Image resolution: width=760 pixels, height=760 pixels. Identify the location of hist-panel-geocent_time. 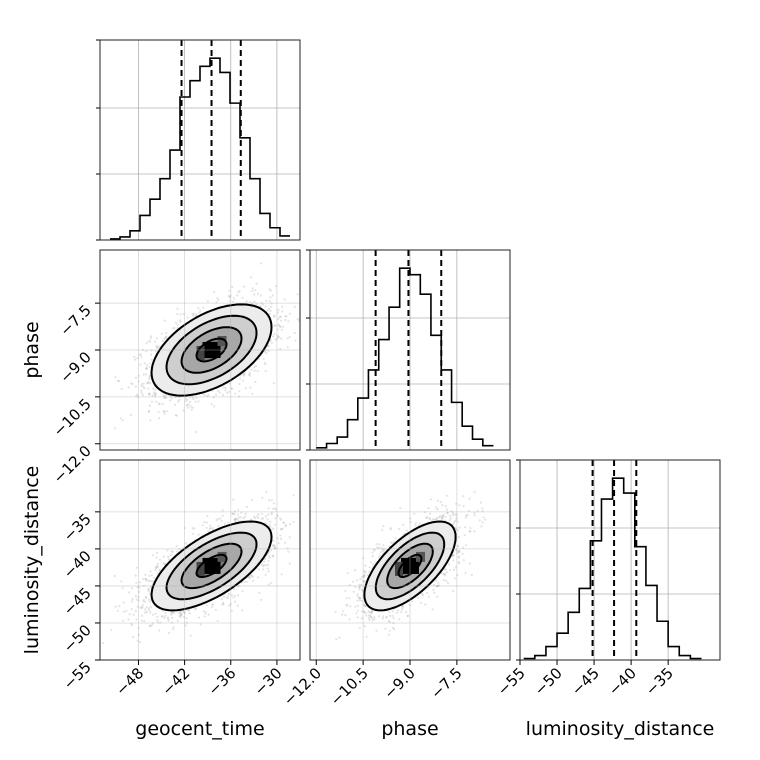
(198, 140).